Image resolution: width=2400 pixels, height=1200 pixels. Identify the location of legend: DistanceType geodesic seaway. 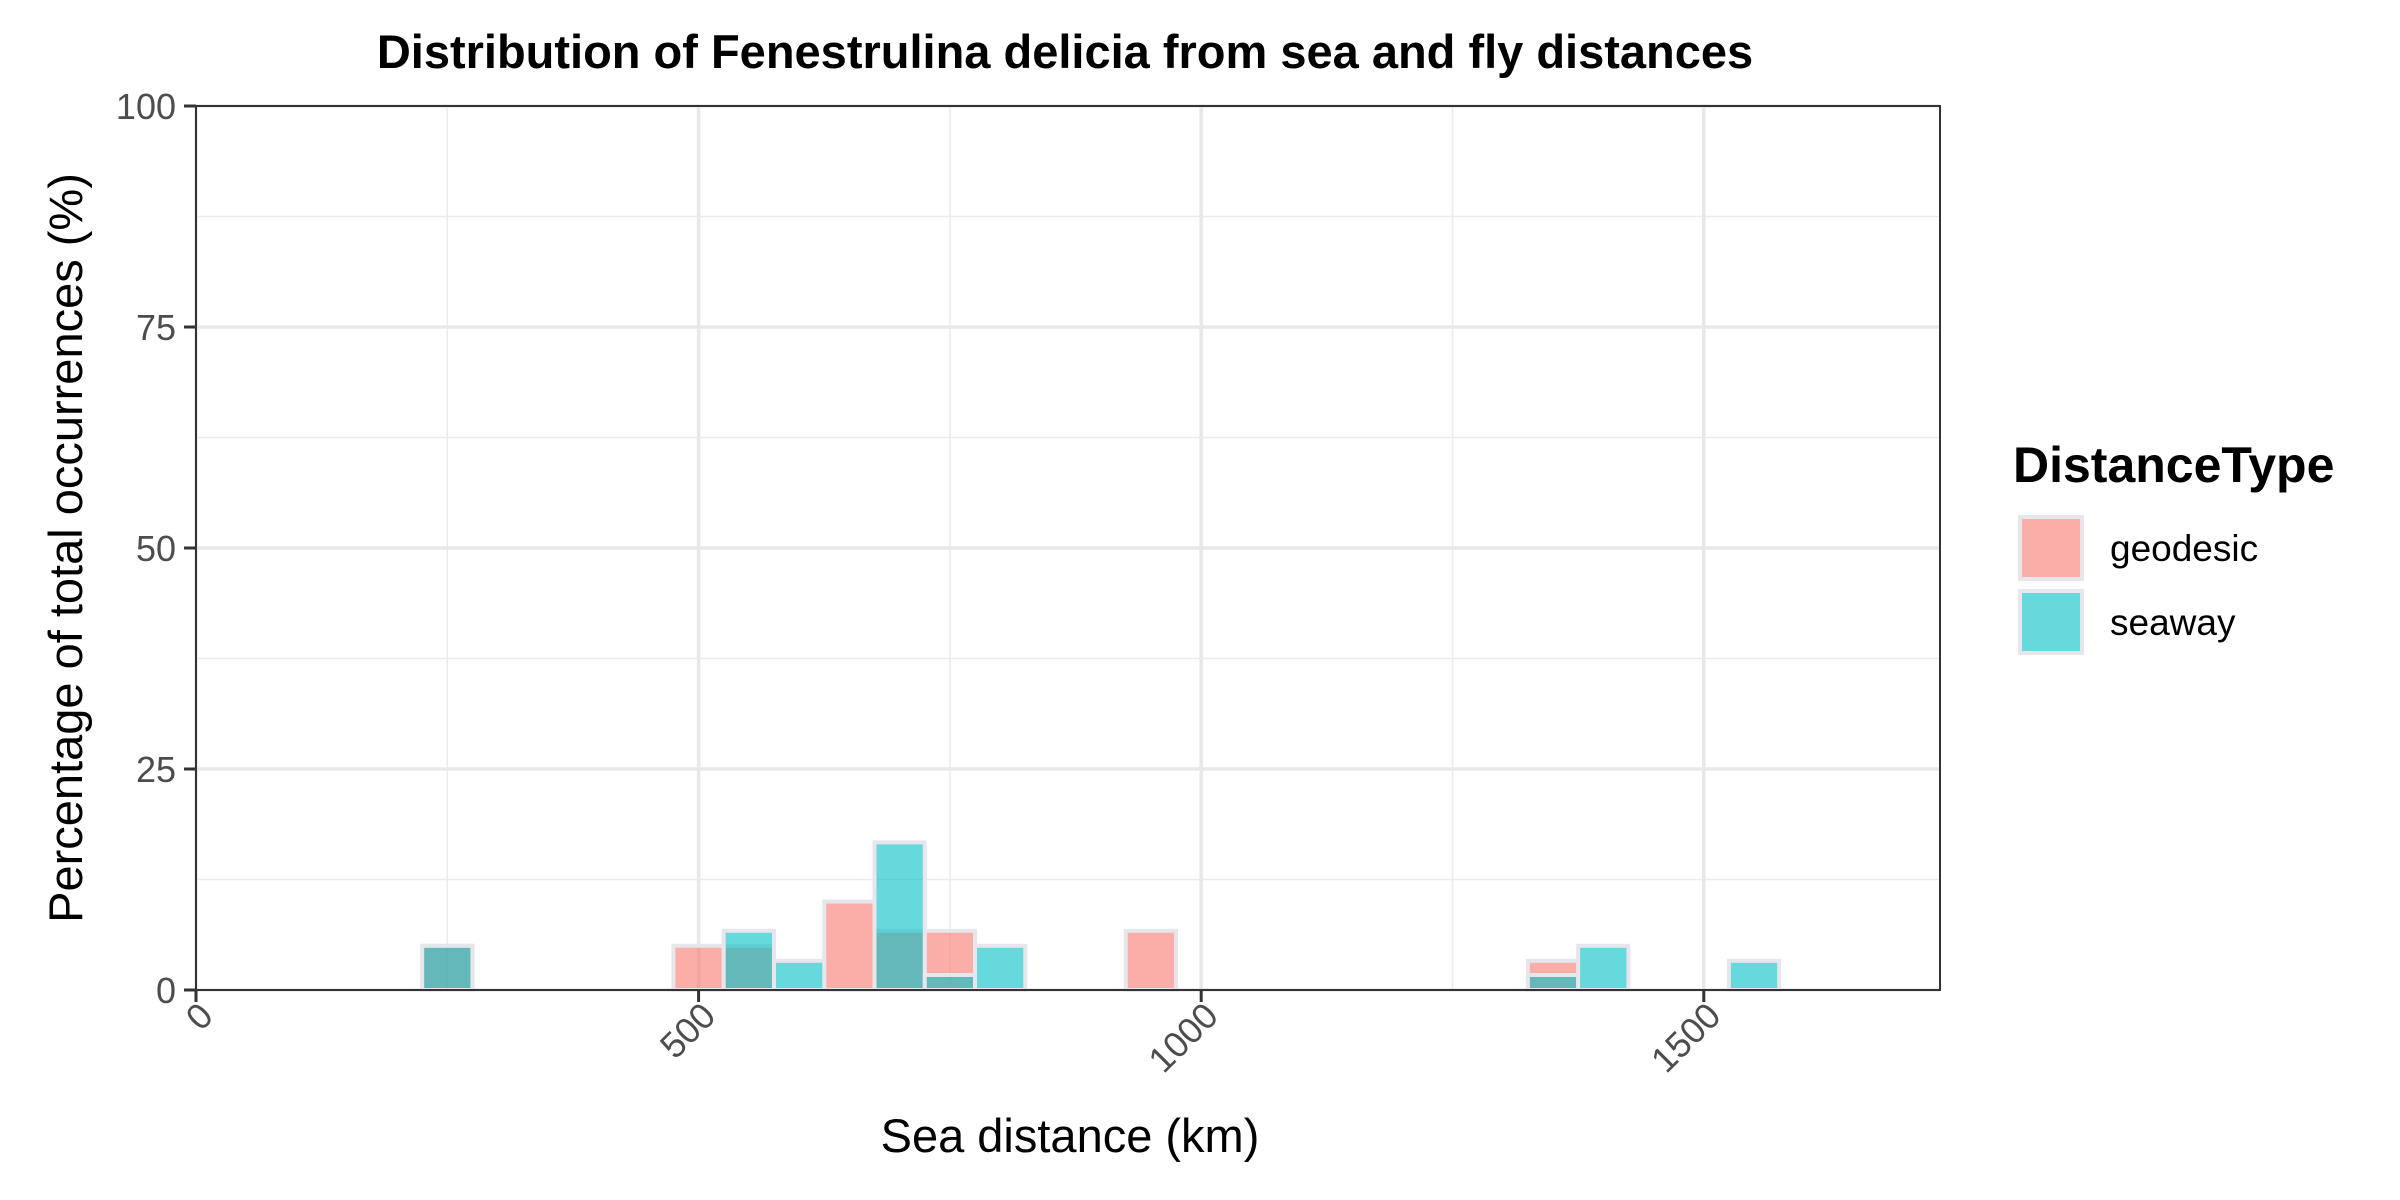
(2173, 546).